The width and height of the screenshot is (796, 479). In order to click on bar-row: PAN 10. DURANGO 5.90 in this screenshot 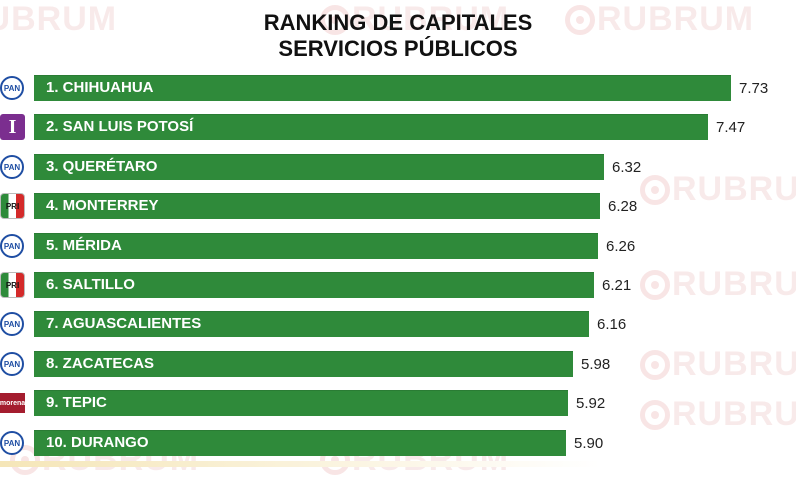, I will do `click(398, 443)`.